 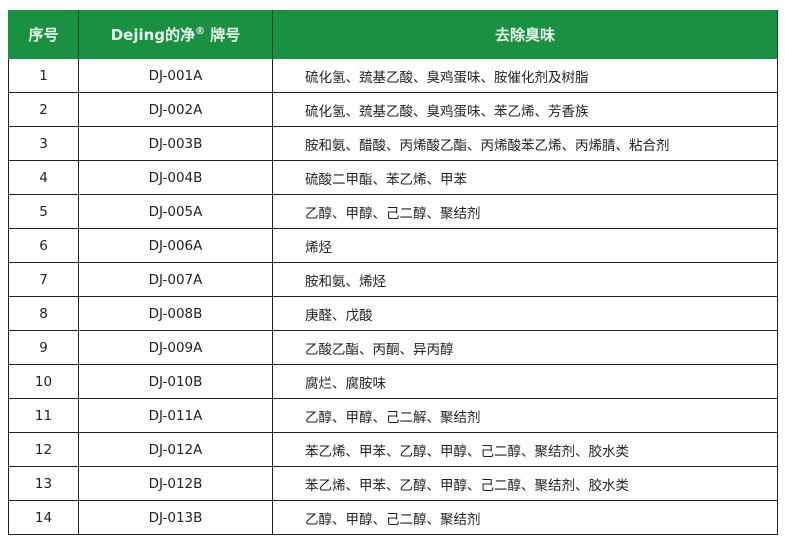 What do you see at coordinates (525, 381) in the screenshot?
I see `row-odor: 腐烂、腐胺味` at bounding box center [525, 381].